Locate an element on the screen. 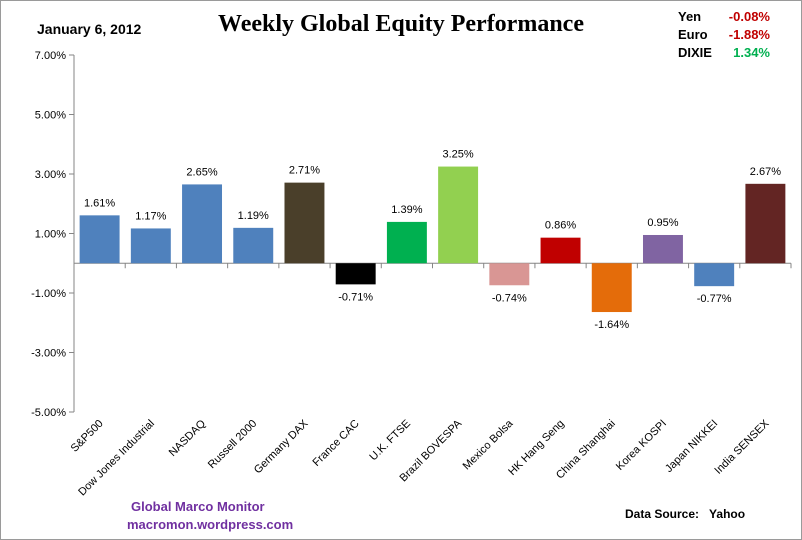  x-category-label: France CAC is located at coordinates (336, 443).